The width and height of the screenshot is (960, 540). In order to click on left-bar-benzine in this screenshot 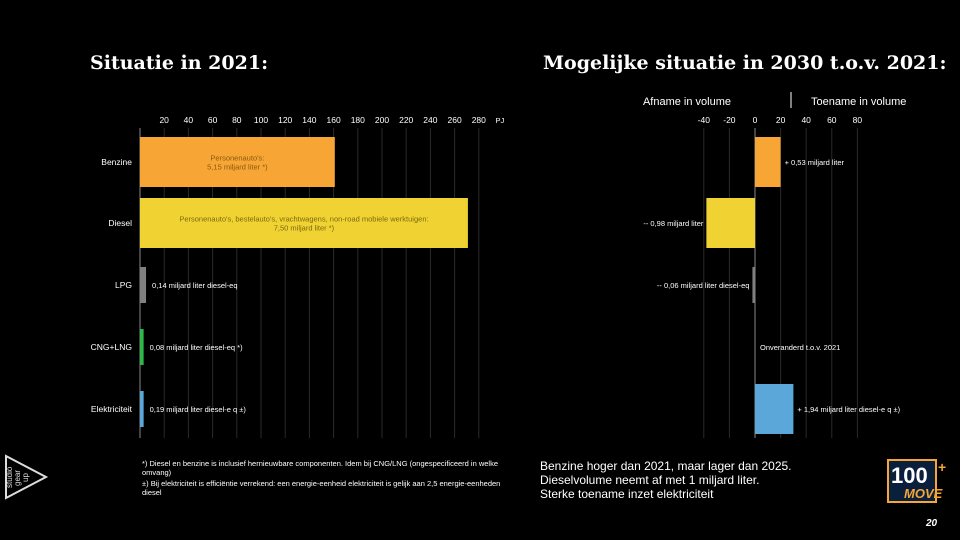, I will do `click(237, 162)`.